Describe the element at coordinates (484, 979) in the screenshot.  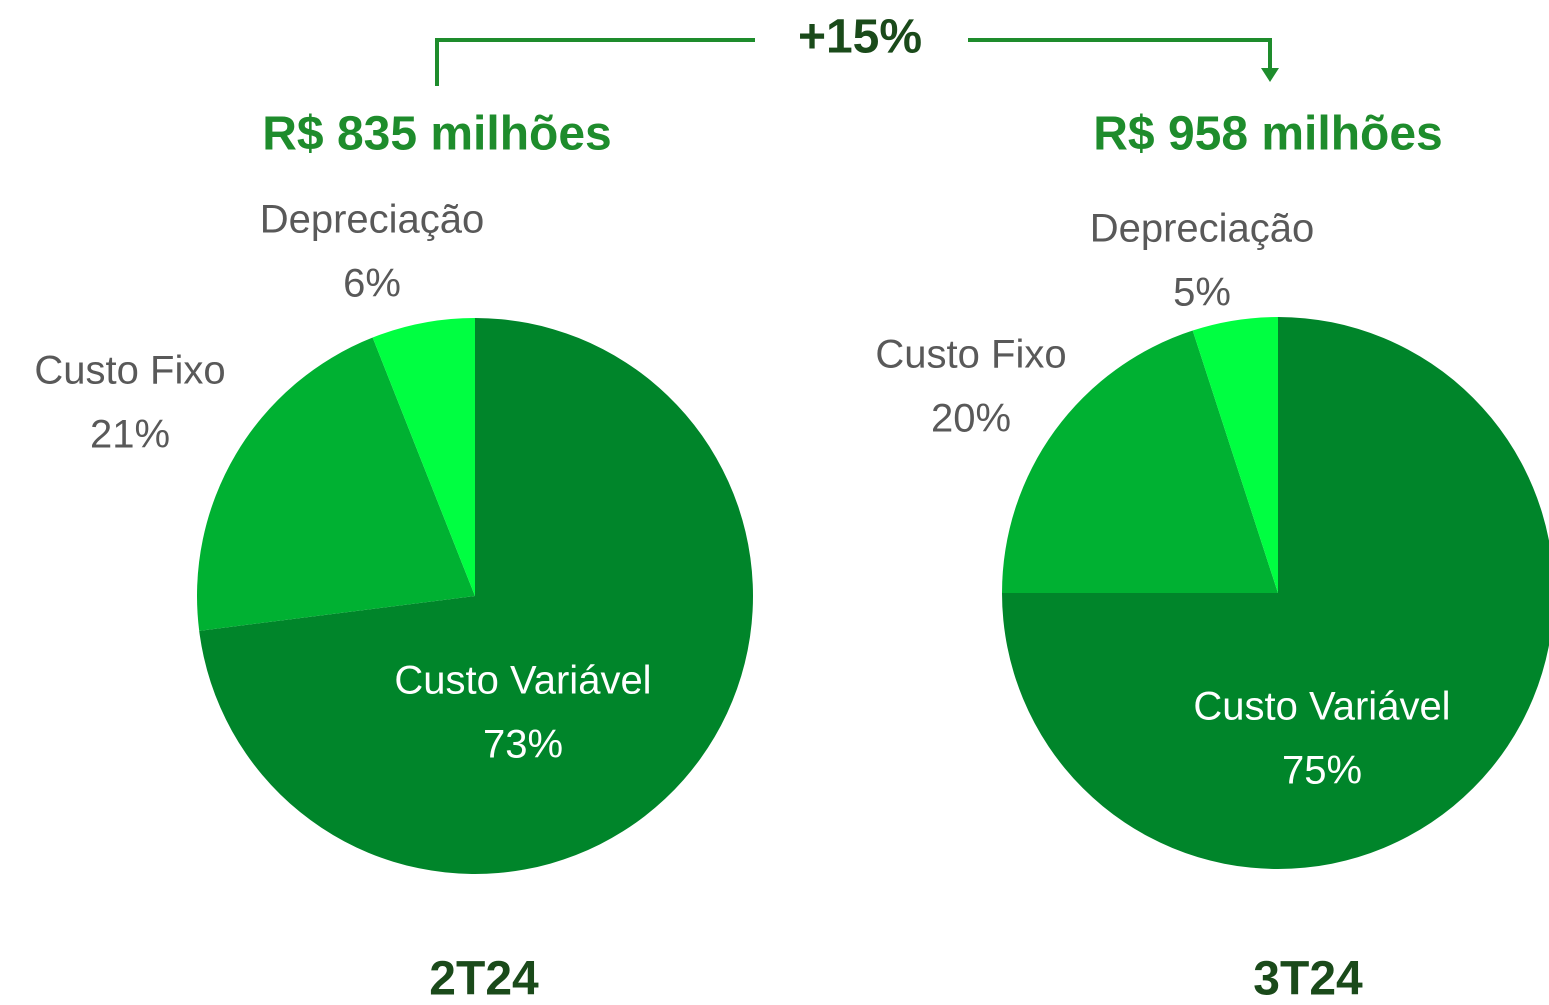
I see `pie-label: 2T24` at that location.